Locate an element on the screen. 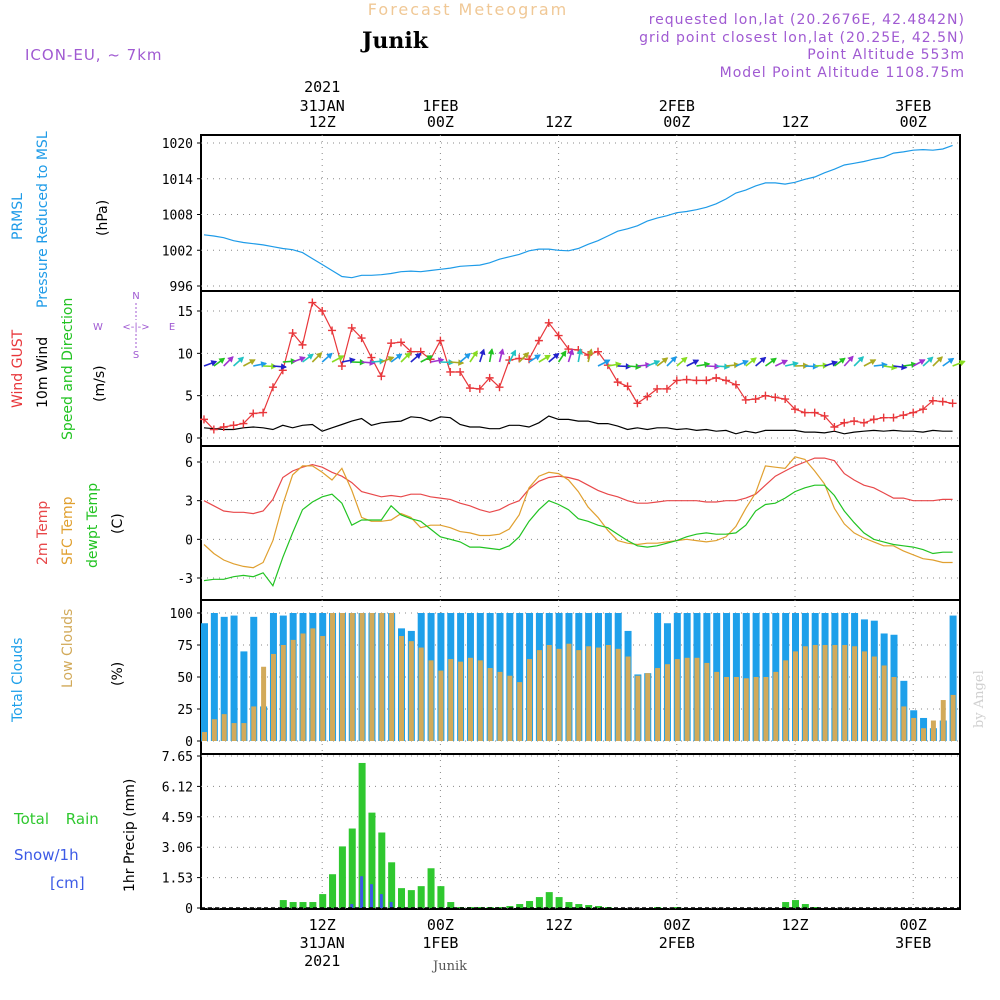 This screenshot has height=1000, width=1000. y-tick-label: 15 is located at coordinates (185, 312).